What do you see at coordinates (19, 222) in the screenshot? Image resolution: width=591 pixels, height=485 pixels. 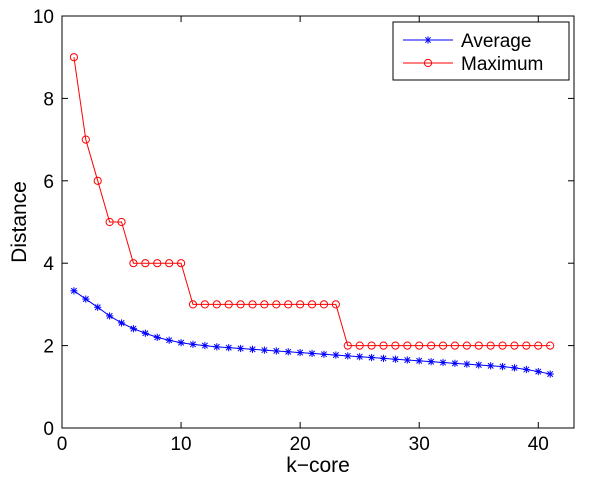 I see `y-axis-title: Distance` at bounding box center [19, 222].